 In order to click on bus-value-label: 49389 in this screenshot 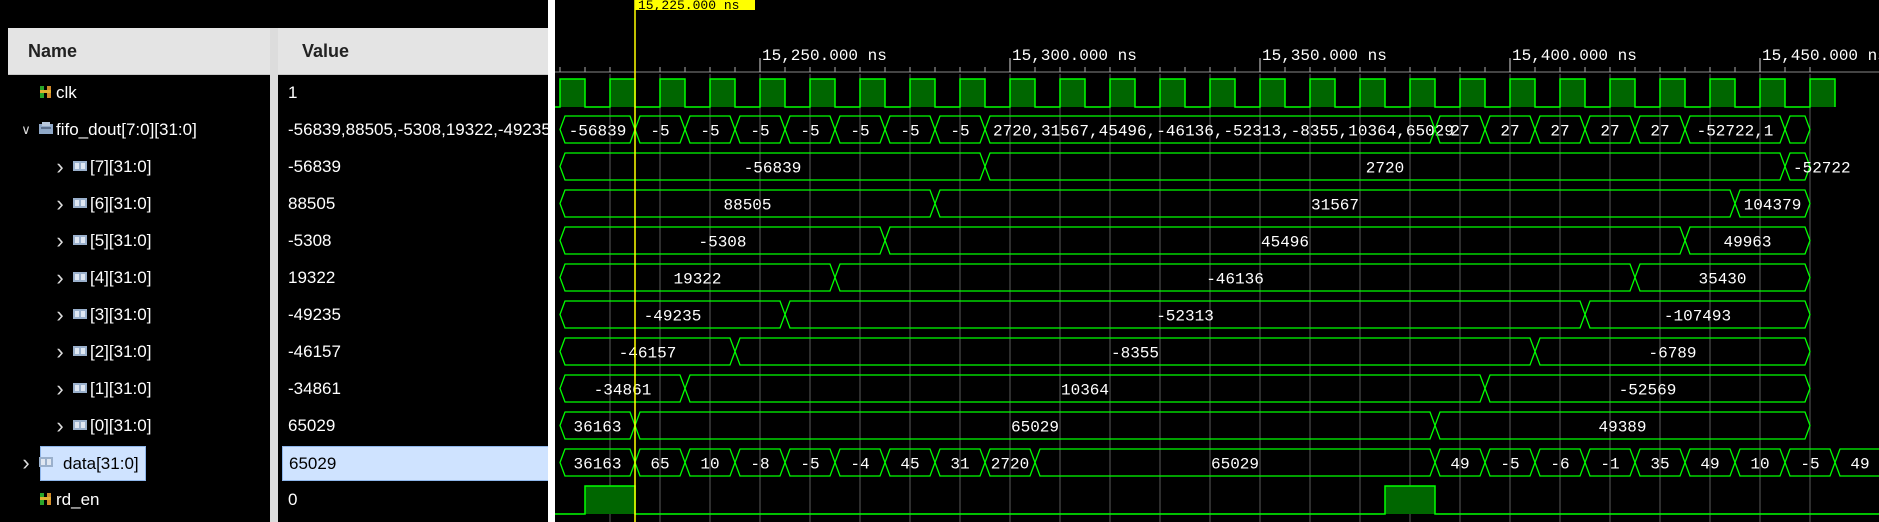, I will do `click(1622, 428)`.